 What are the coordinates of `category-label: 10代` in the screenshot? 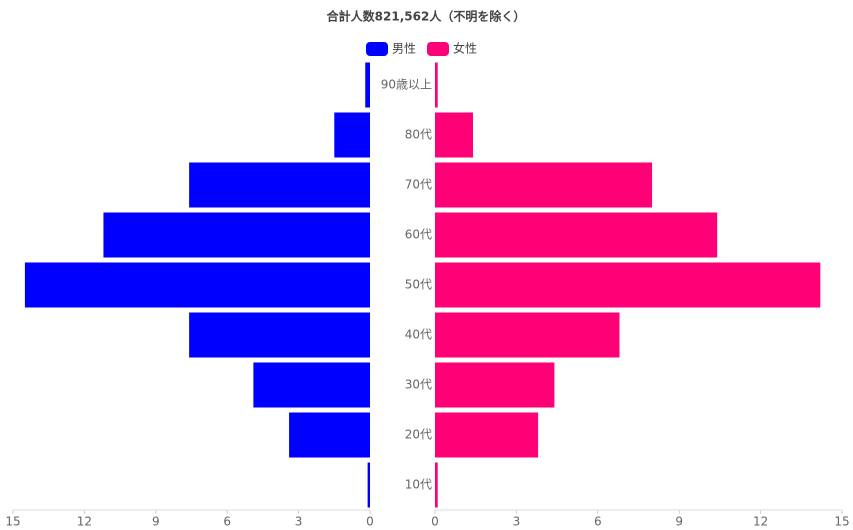 It's located at (418, 485).